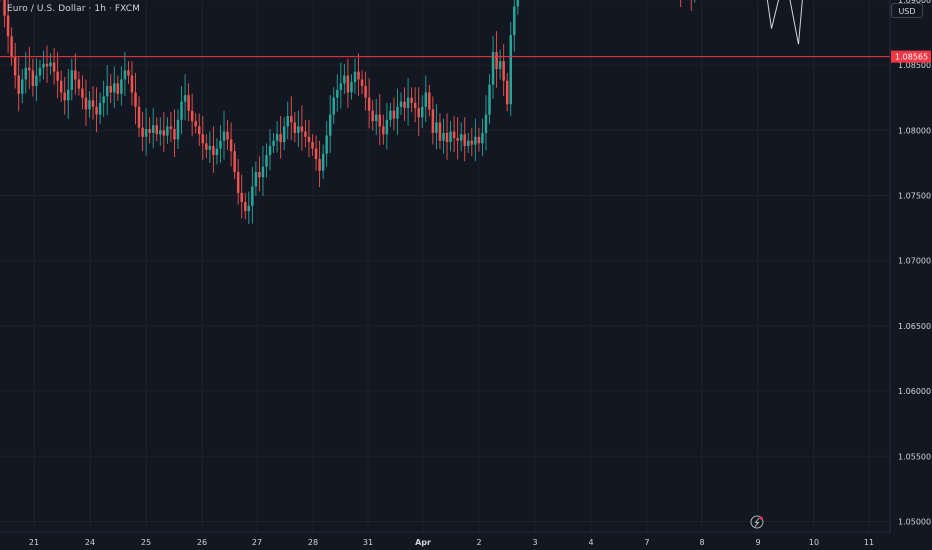  I want to click on time-tick-label: 3, so click(534, 542).